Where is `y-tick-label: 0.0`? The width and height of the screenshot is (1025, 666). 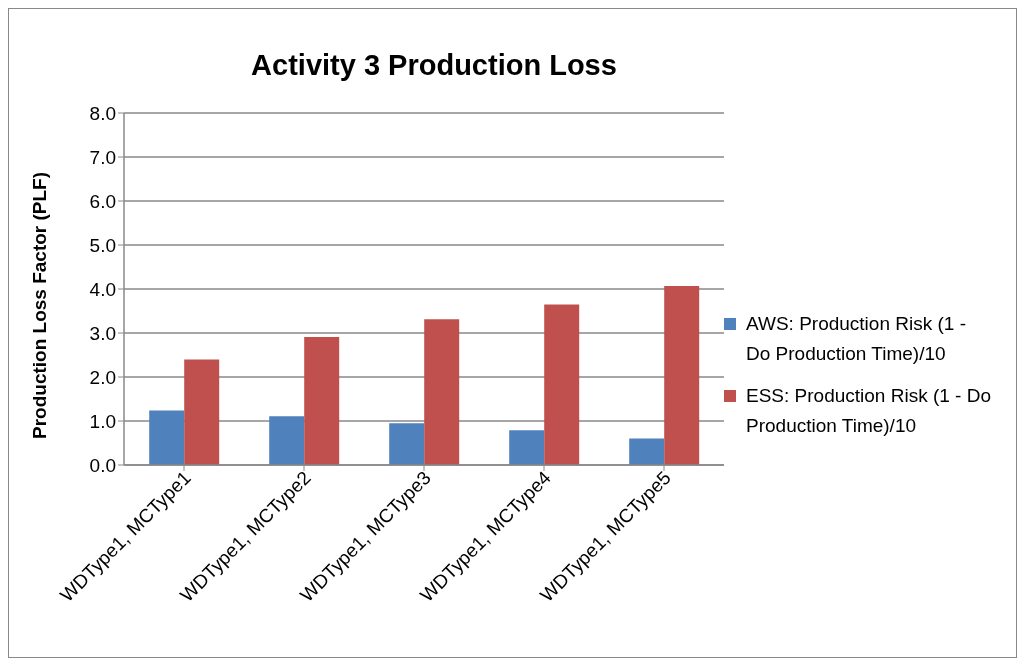 y-tick-label: 0.0 is located at coordinates (102, 465).